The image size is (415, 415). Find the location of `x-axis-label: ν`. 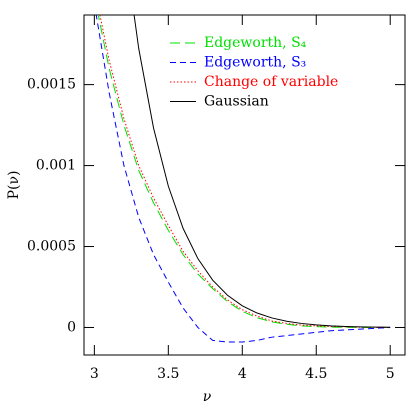

x-axis-label: ν is located at coordinates (207, 397).